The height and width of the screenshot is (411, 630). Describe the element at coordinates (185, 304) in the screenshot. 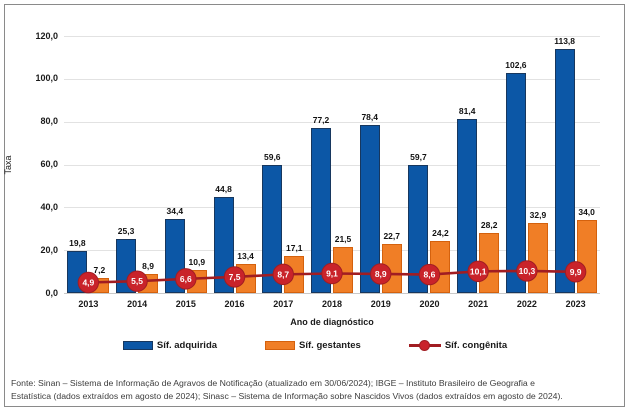

I see `x-tick-label-2015: 2015` at that location.